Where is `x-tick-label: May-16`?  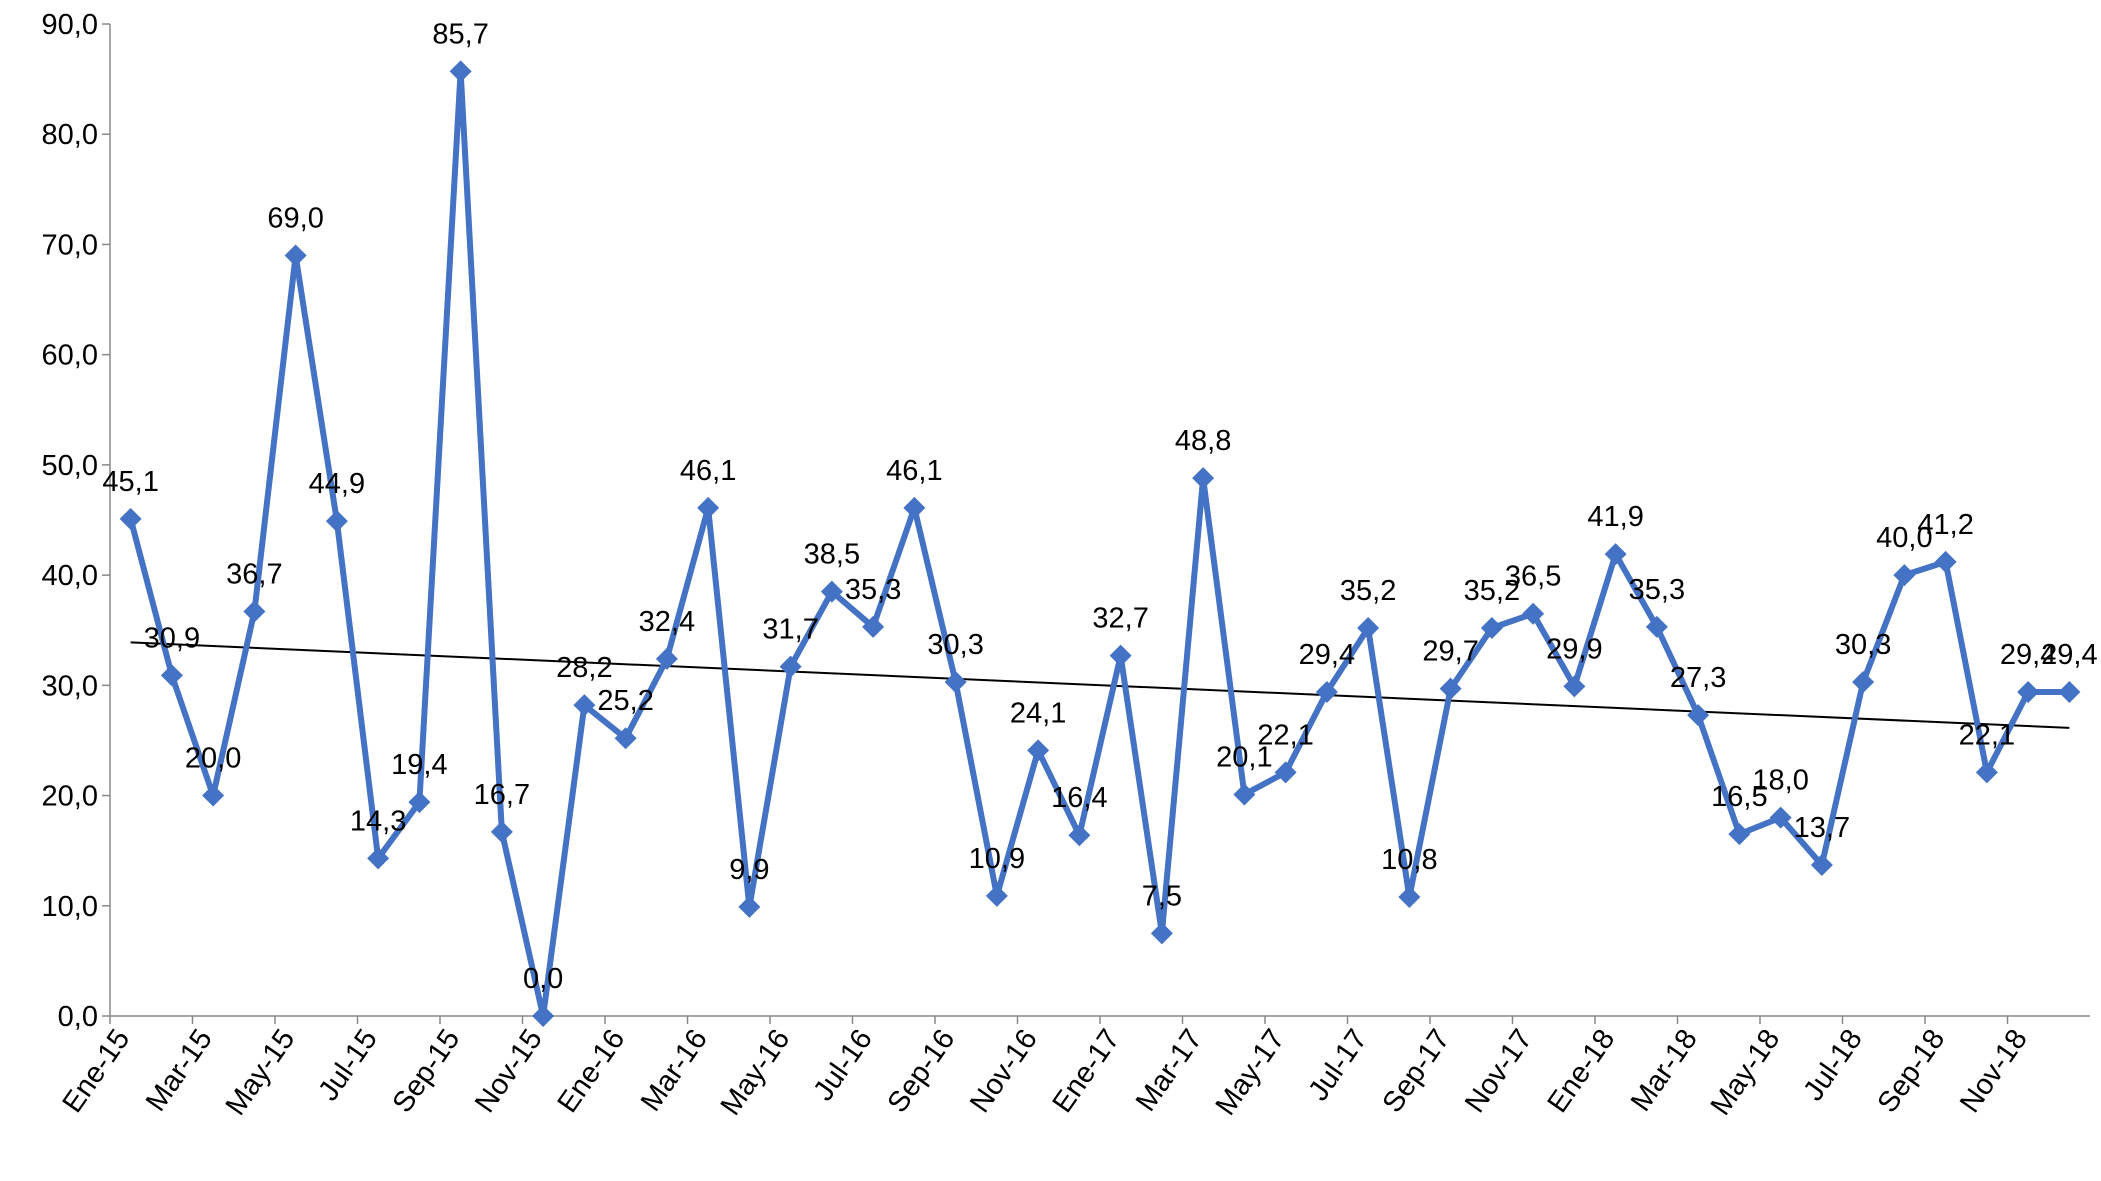 x-tick-label: May-16 is located at coordinates (756, 1073).